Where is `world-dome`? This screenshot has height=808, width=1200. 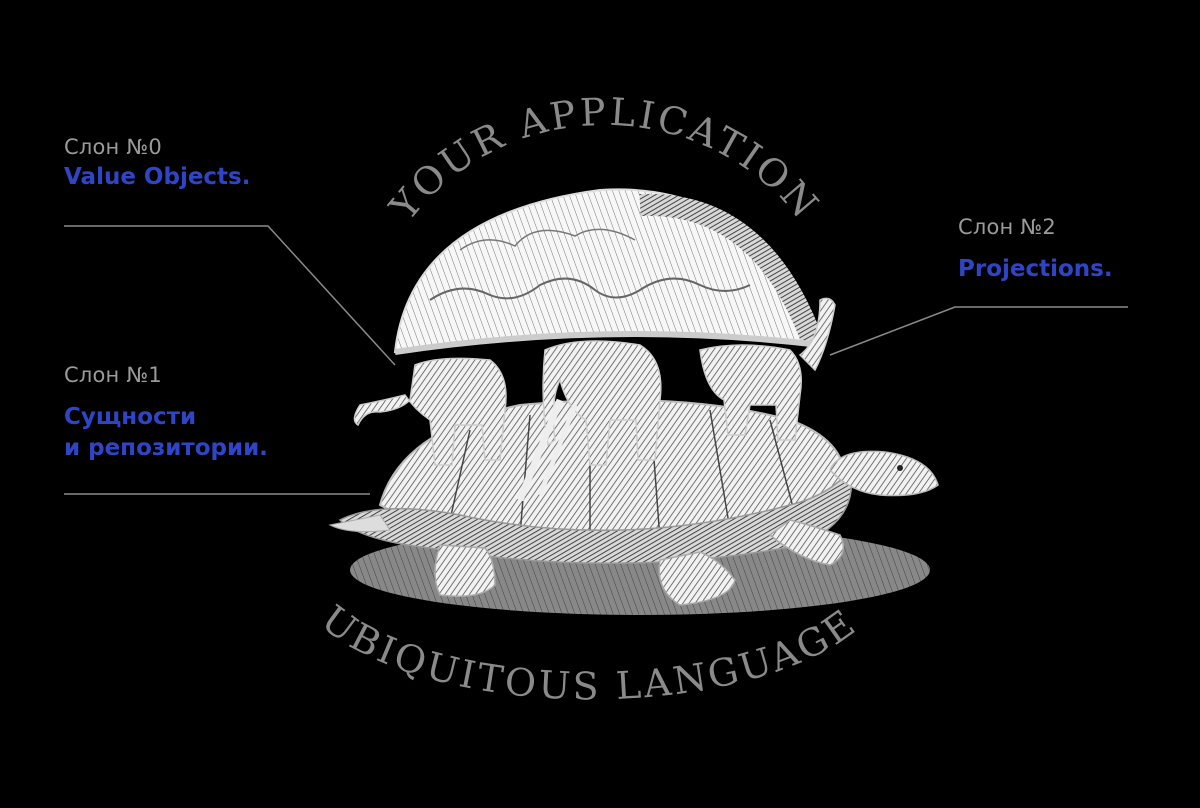 world-dome is located at coordinates (608, 271).